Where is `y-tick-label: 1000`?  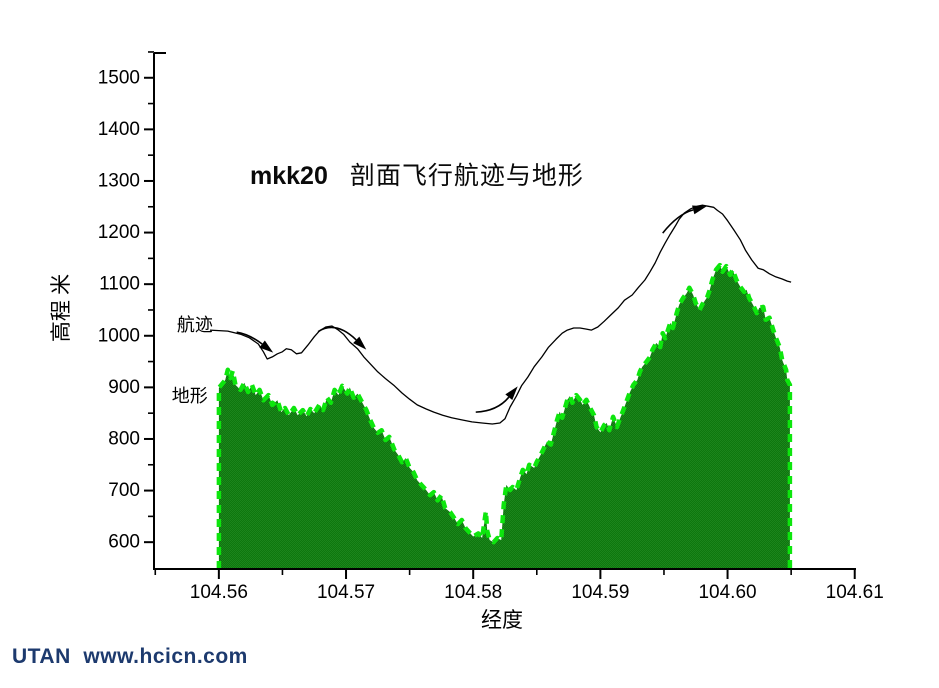 y-tick-label: 1000 is located at coordinates (119, 335).